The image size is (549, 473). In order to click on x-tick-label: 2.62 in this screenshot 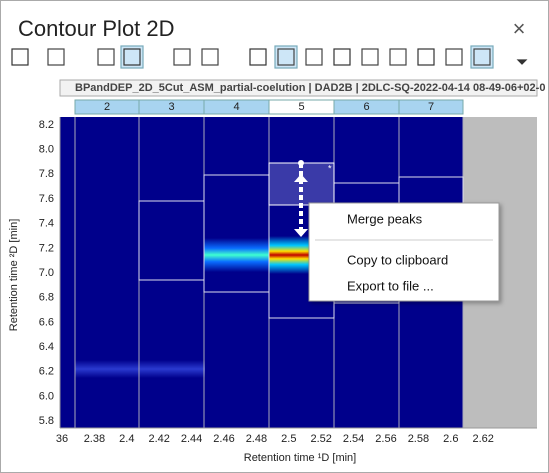, I will do `click(482, 439)`.